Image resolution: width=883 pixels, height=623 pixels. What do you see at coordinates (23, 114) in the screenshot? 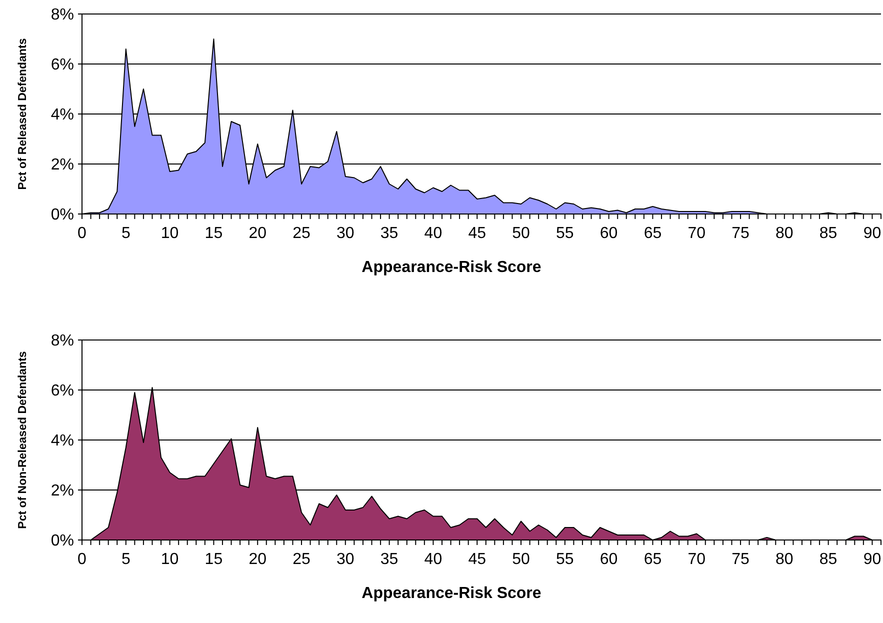
I see `y-axis-title: Pct of Released Defendants` at bounding box center [23, 114].